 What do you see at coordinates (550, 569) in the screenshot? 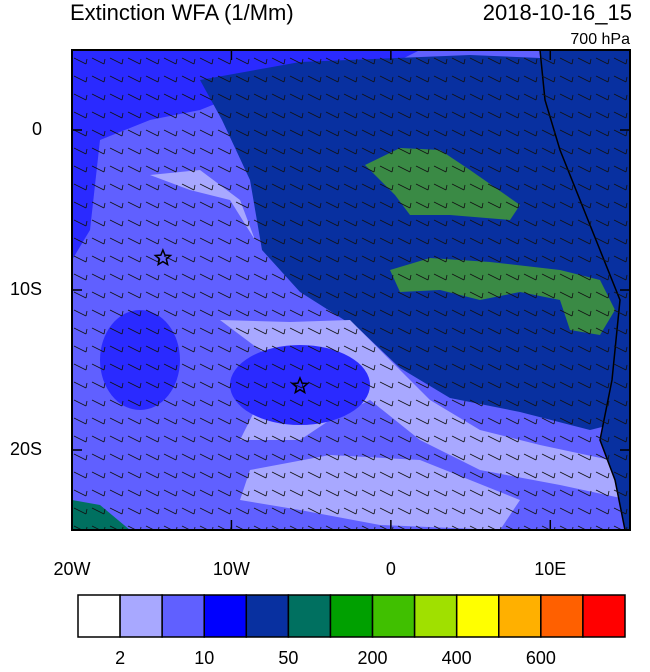
I see `x-tick-label: 10E` at bounding box center [550, 569].